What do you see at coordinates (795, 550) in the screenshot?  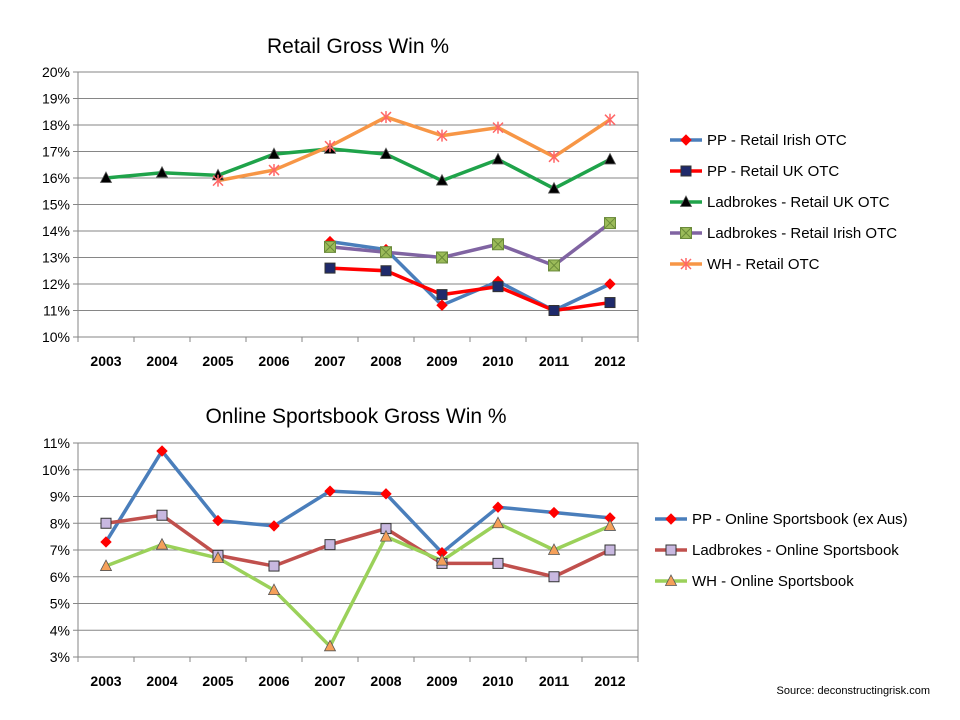 I see `legend-label: Ladbrokes - Online Sportsbook` at bounding box center [795, 550].